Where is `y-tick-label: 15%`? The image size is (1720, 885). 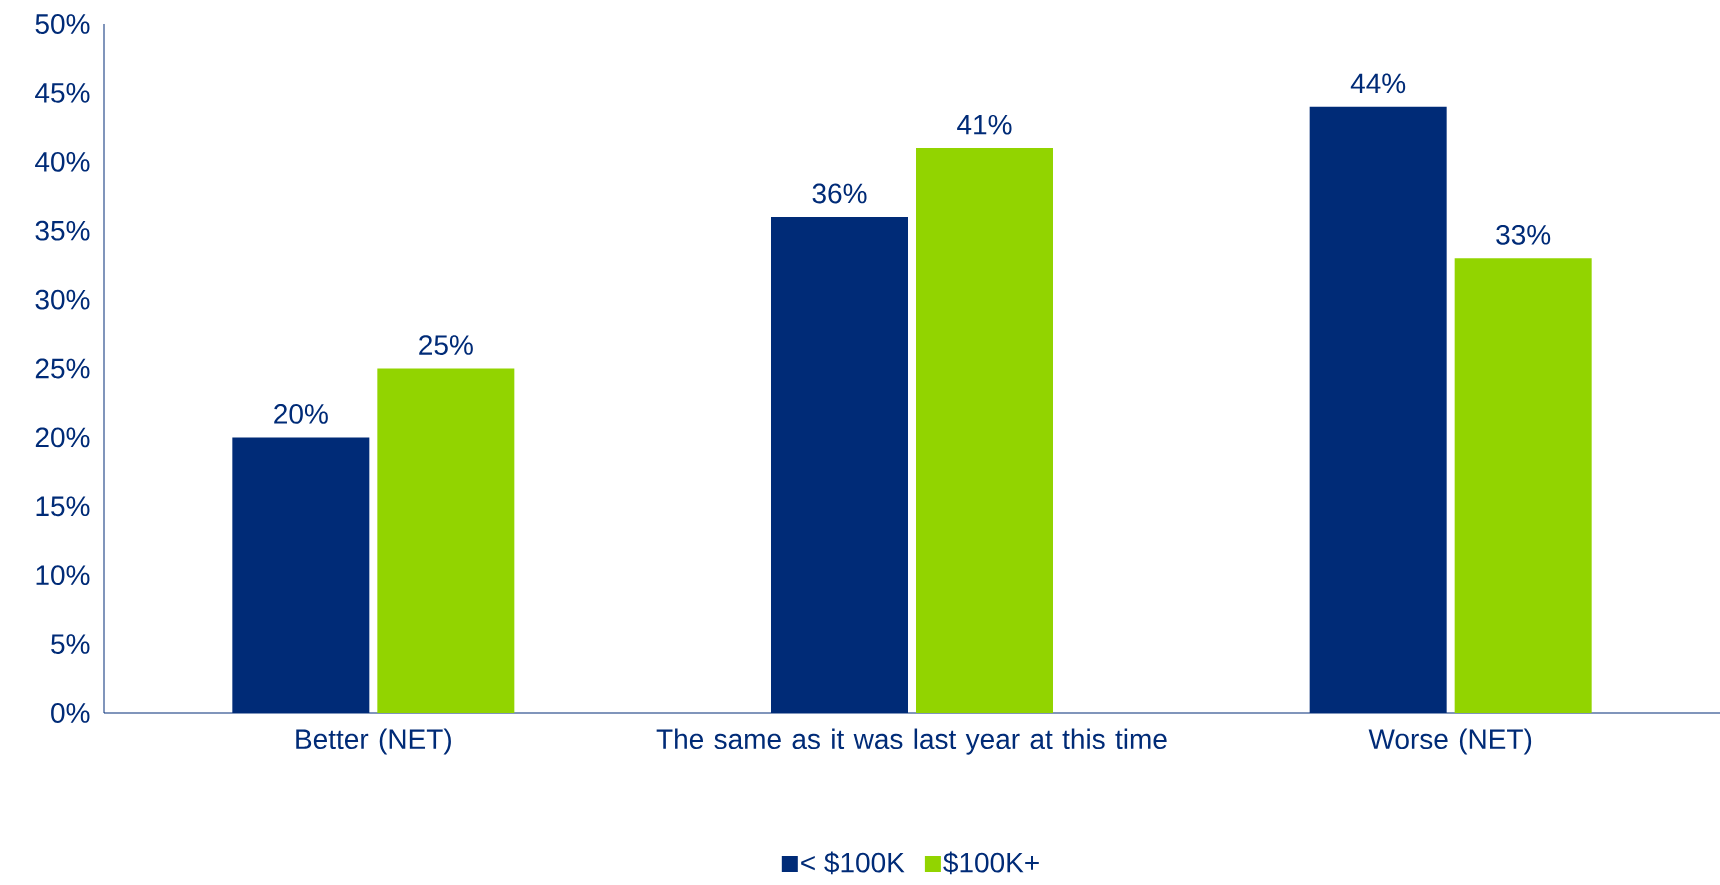
y-tick-label: 15% is located at coordinates (63, 506).